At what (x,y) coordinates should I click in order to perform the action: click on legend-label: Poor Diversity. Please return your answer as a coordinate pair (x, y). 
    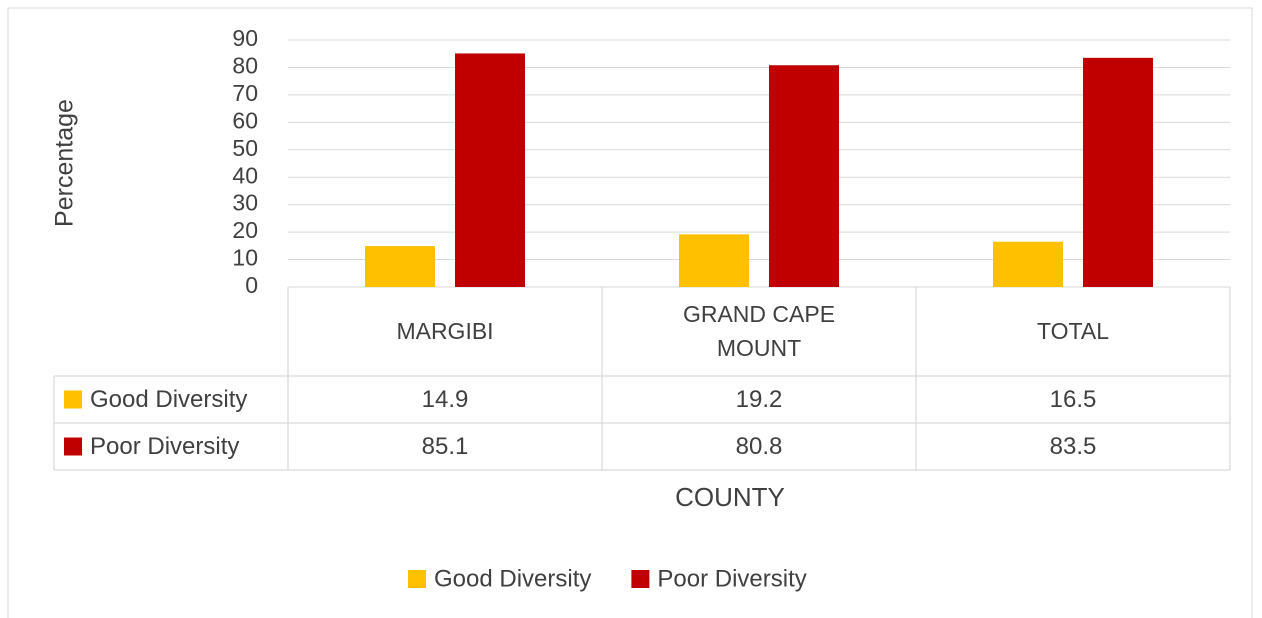
    Looking at the image, I should click on (731, 578).